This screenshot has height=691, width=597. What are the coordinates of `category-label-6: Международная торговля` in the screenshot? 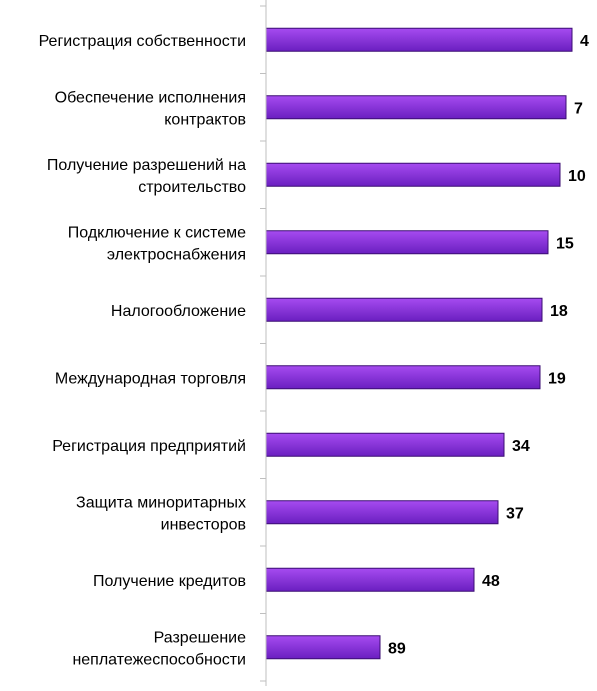 It's located at (150, 378).